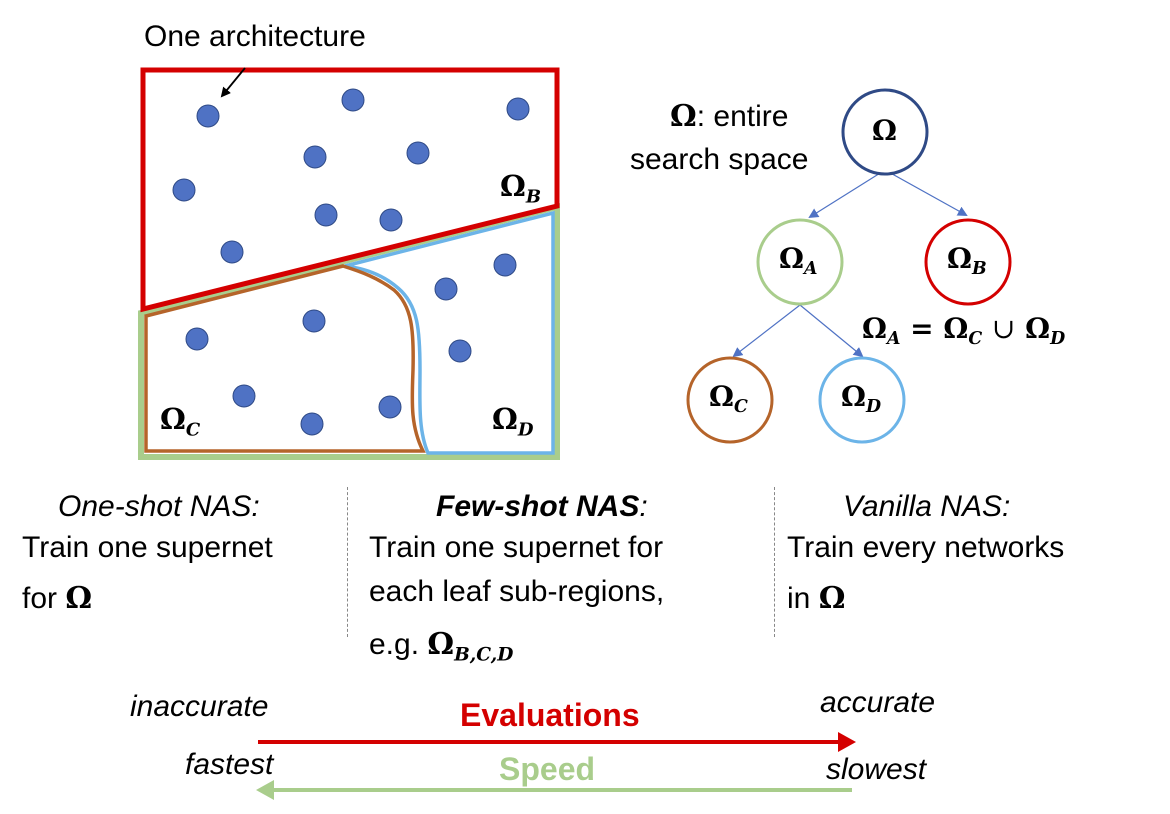 The image size is (1170, 814). I want to click on tree-node-omega-a-label: ΩA, so click(798, 261).